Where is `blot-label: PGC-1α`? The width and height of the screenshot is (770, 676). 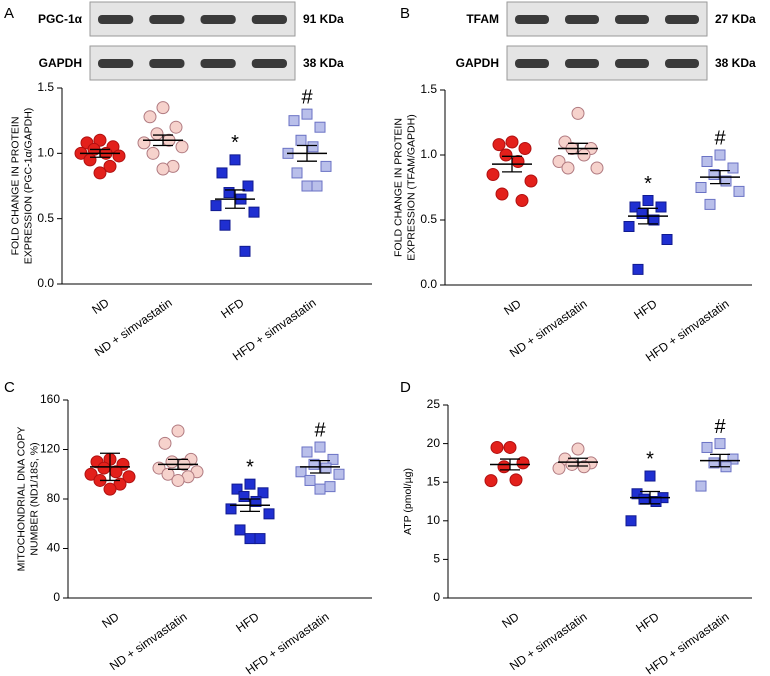 blot-label: PGC-1α is located at coordinates (60, 19).